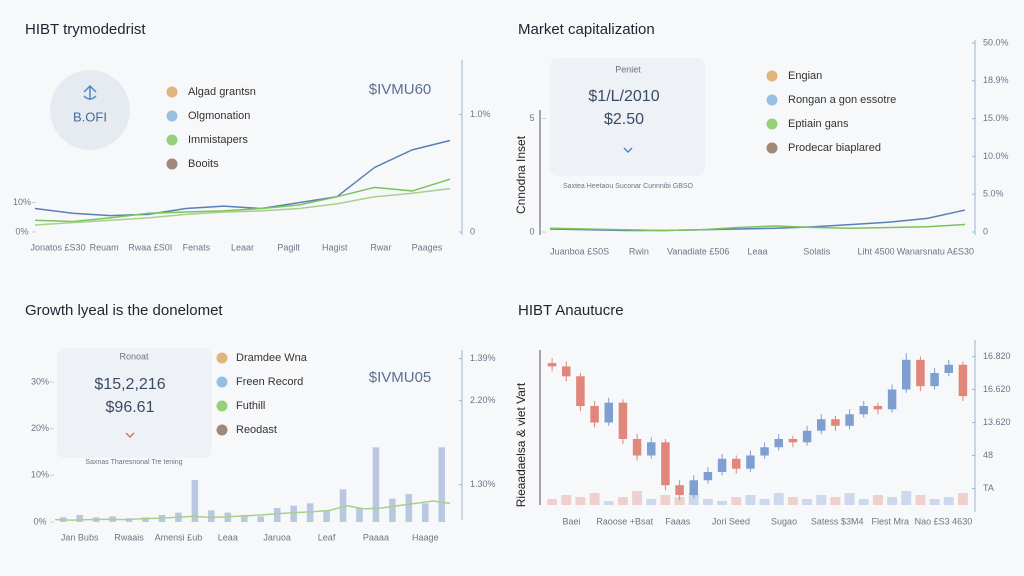  What do you see at coordinates (218, 140) in the screenshot?
I see `legend-label: Immistapers` at bounding box center [218, 140].